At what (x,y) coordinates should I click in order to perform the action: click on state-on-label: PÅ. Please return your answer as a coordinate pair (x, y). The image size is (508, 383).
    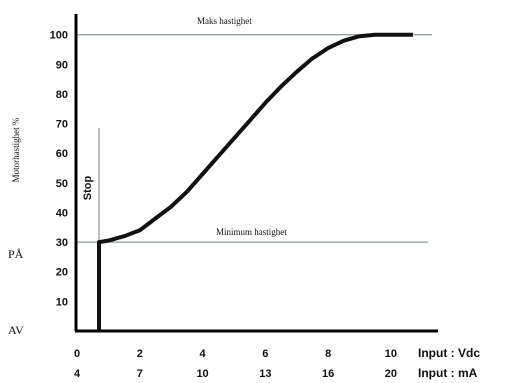
    Looking at the image, I should click on (16, 254).